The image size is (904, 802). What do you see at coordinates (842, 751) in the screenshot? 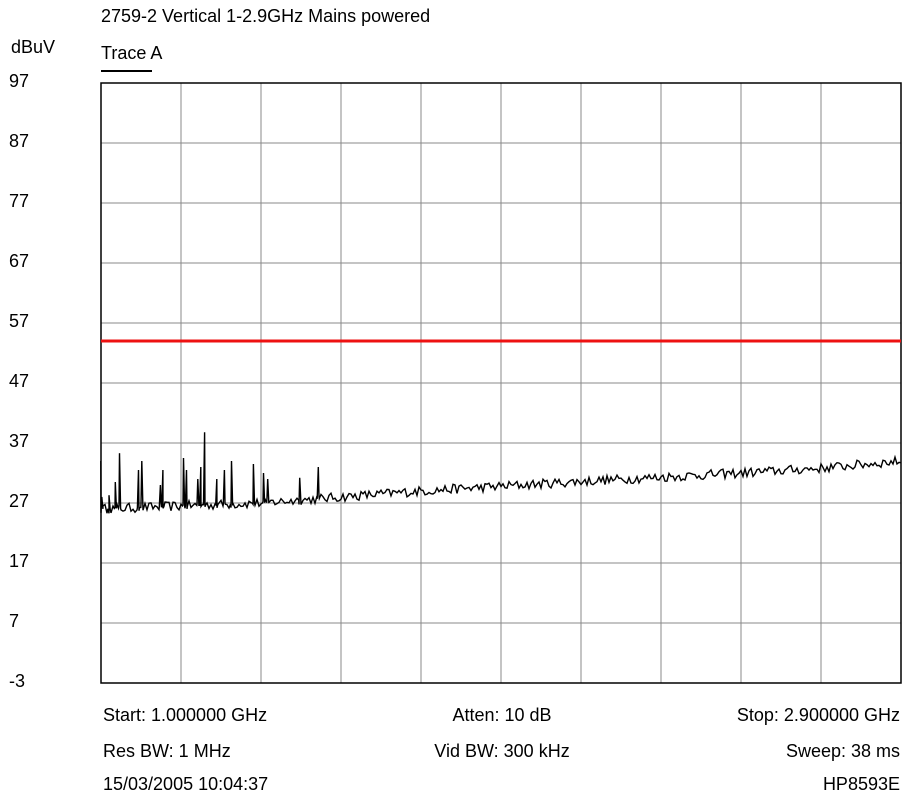
I see `sweep-time: Sweep: 38 ms` at bounding box center [842, 751].